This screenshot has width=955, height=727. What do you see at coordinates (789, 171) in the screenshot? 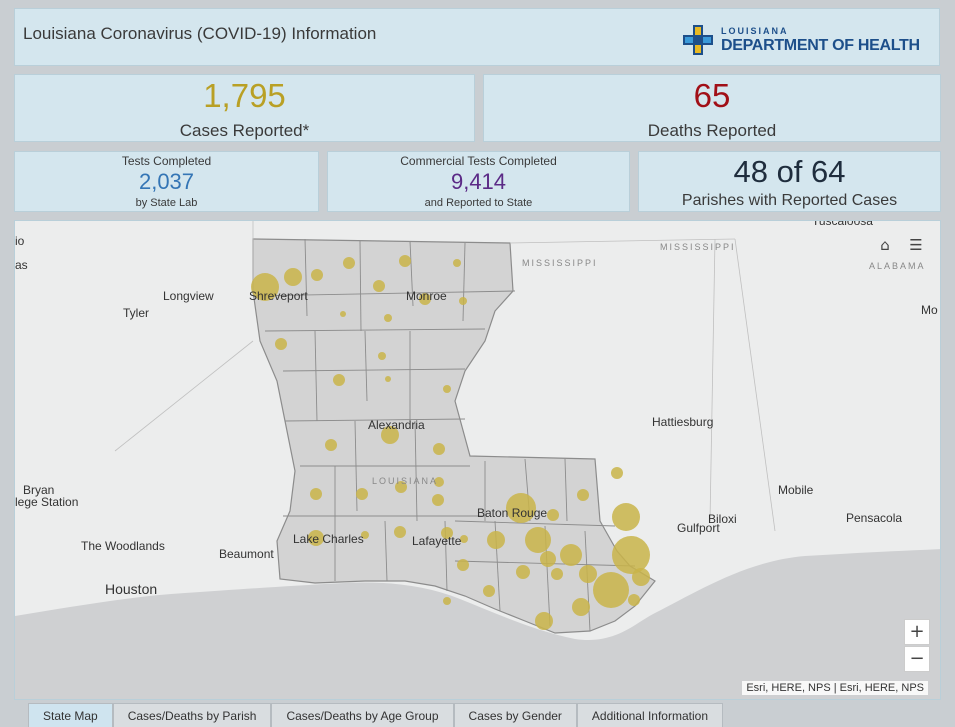
I see `parishes-value: 48 of 64` at bounding box center [789, 171].